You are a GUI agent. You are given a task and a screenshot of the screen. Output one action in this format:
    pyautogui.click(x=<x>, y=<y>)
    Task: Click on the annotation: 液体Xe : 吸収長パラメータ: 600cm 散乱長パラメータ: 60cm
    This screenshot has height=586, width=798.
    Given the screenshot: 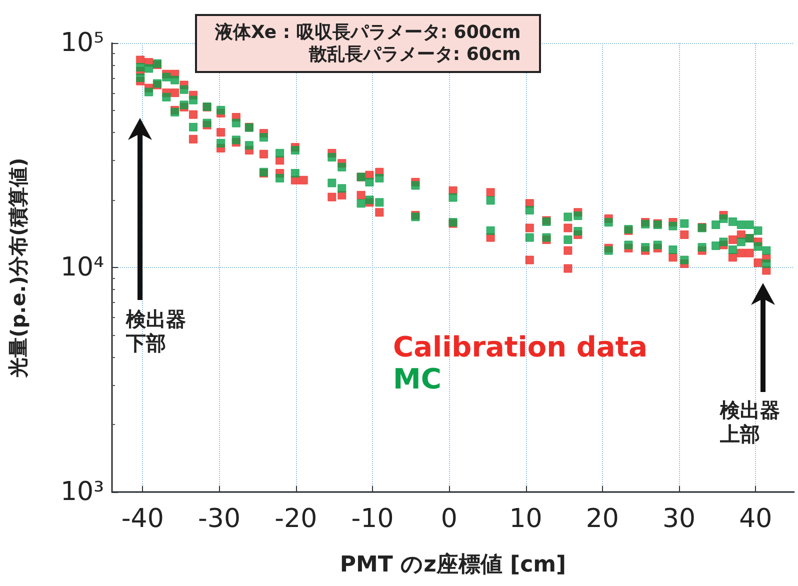 What is the action you would take?
    pyautogui.click(x=368, y=44)
    